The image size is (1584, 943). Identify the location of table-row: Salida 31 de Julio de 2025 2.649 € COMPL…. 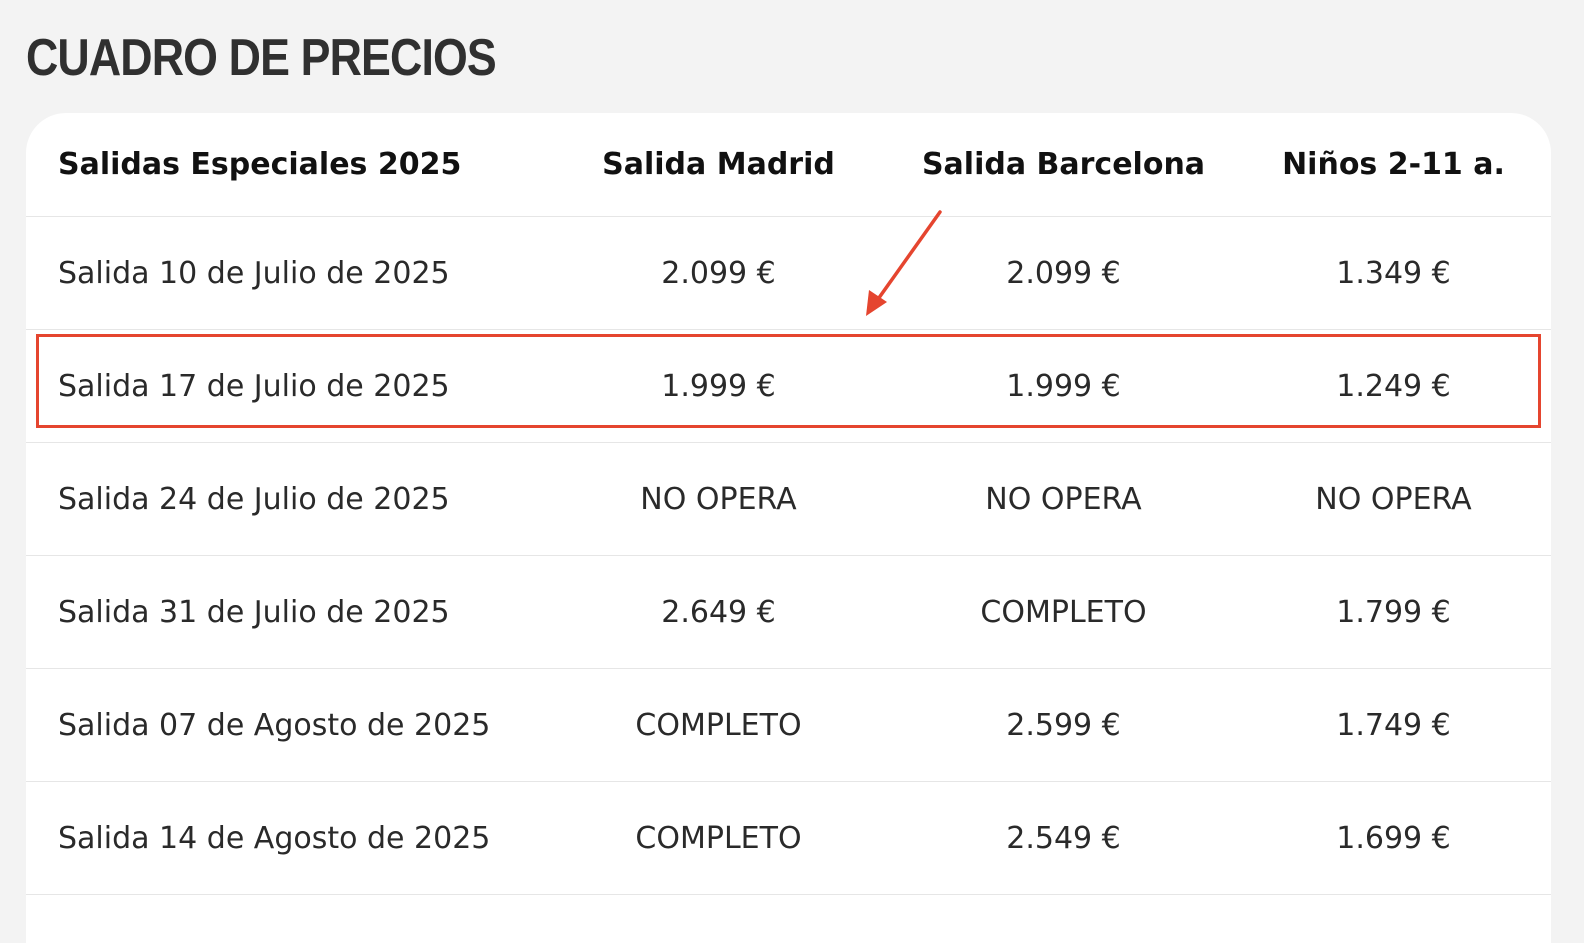
(788, 612).